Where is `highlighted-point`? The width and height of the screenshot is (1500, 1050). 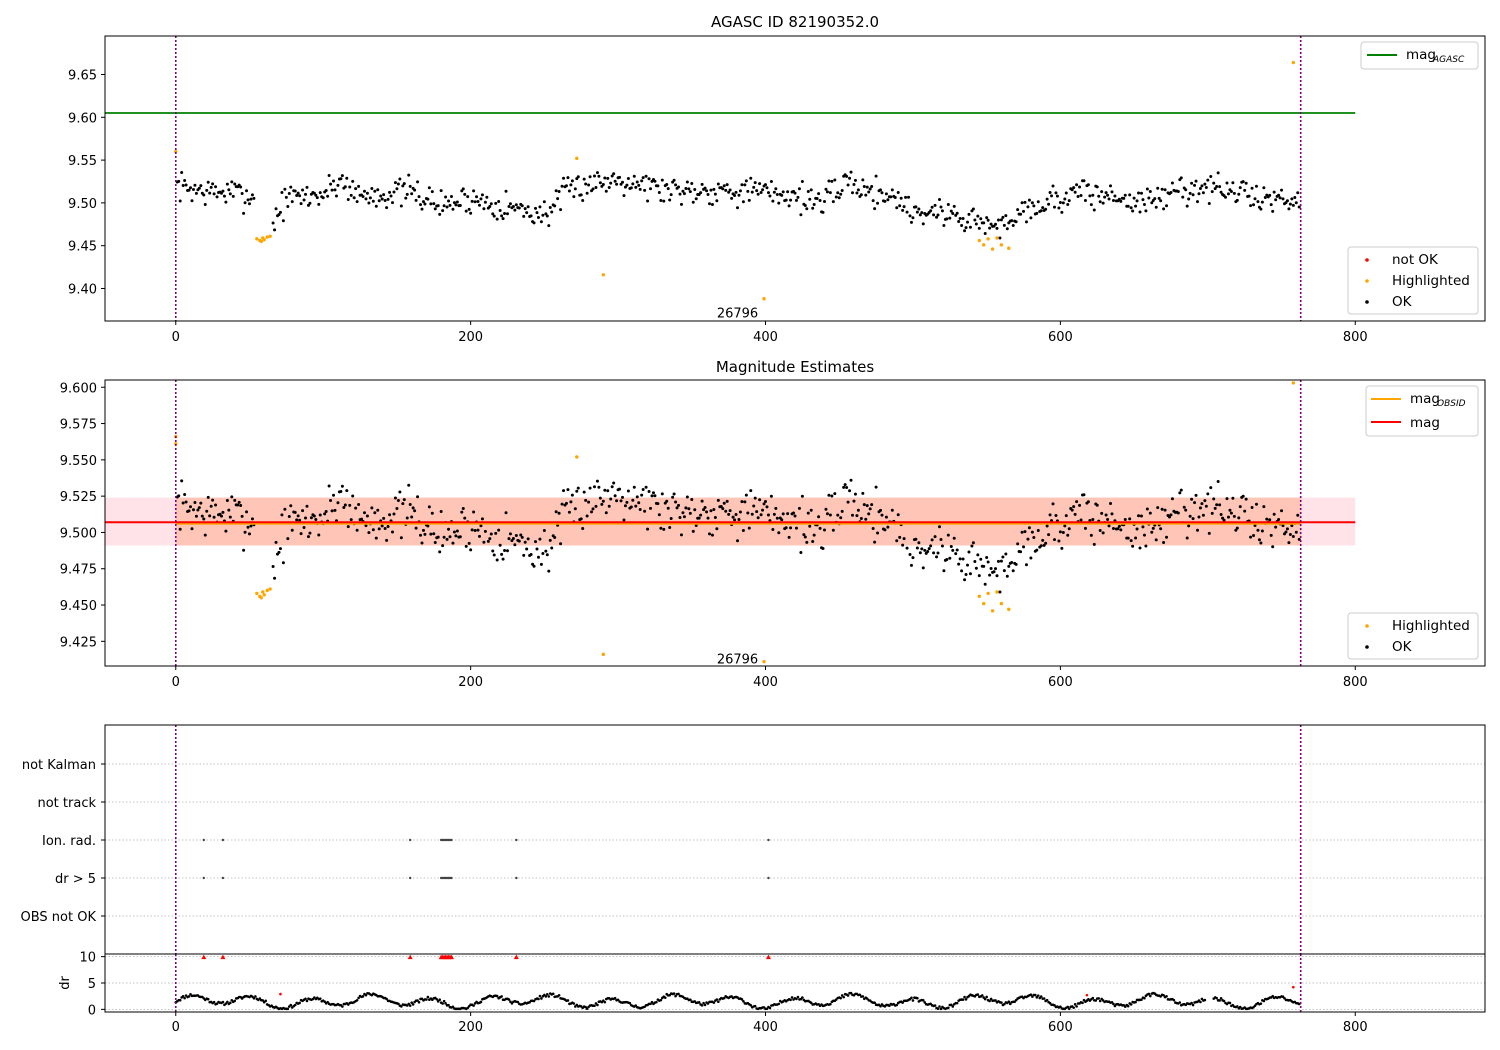 highlighted-point is located at coordinates (176, 444).